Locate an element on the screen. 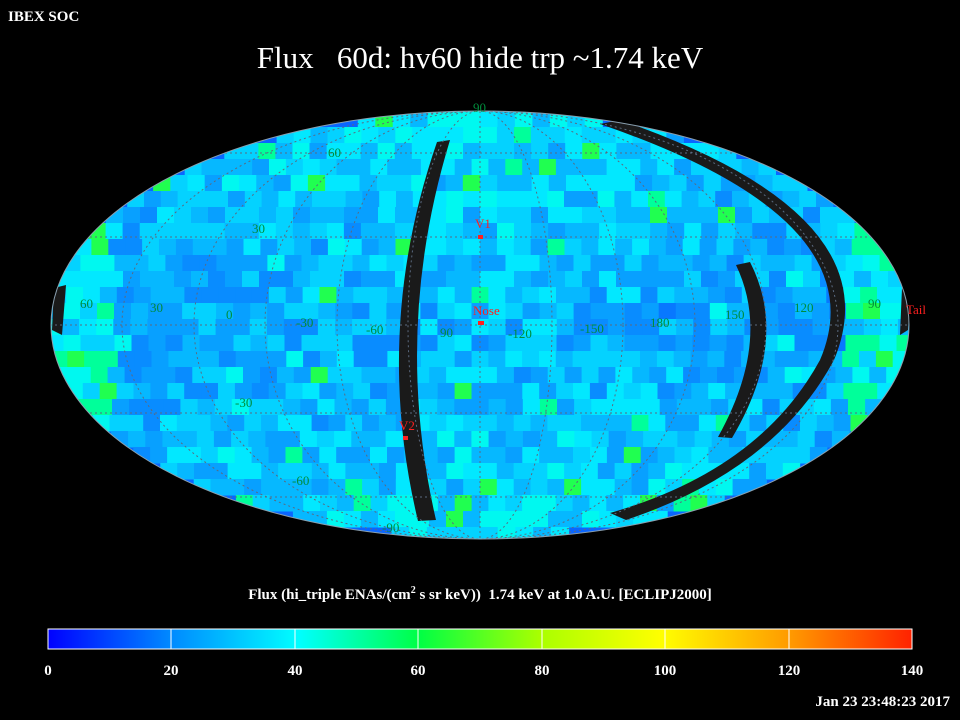  longitude-label: 0 is located at coordinates (229, 314).